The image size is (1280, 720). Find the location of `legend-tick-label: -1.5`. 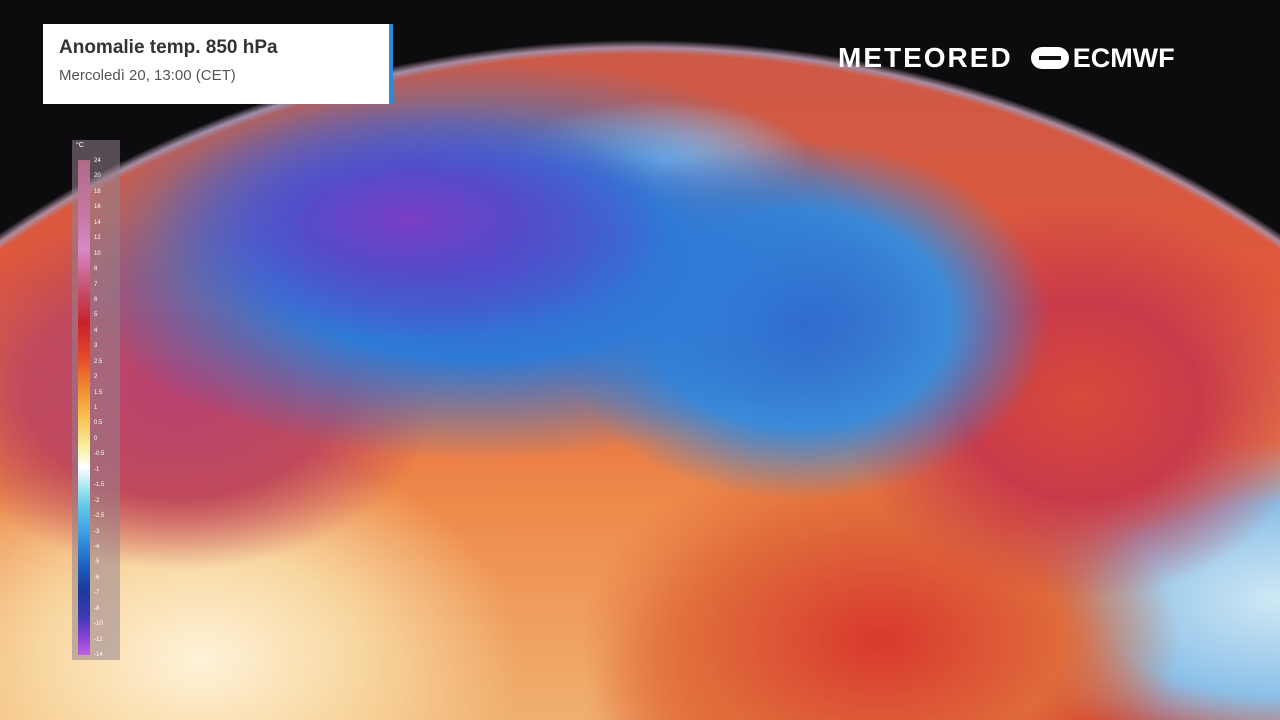

legend-tick-label: -1.5 is located at coordinates (99, 485).